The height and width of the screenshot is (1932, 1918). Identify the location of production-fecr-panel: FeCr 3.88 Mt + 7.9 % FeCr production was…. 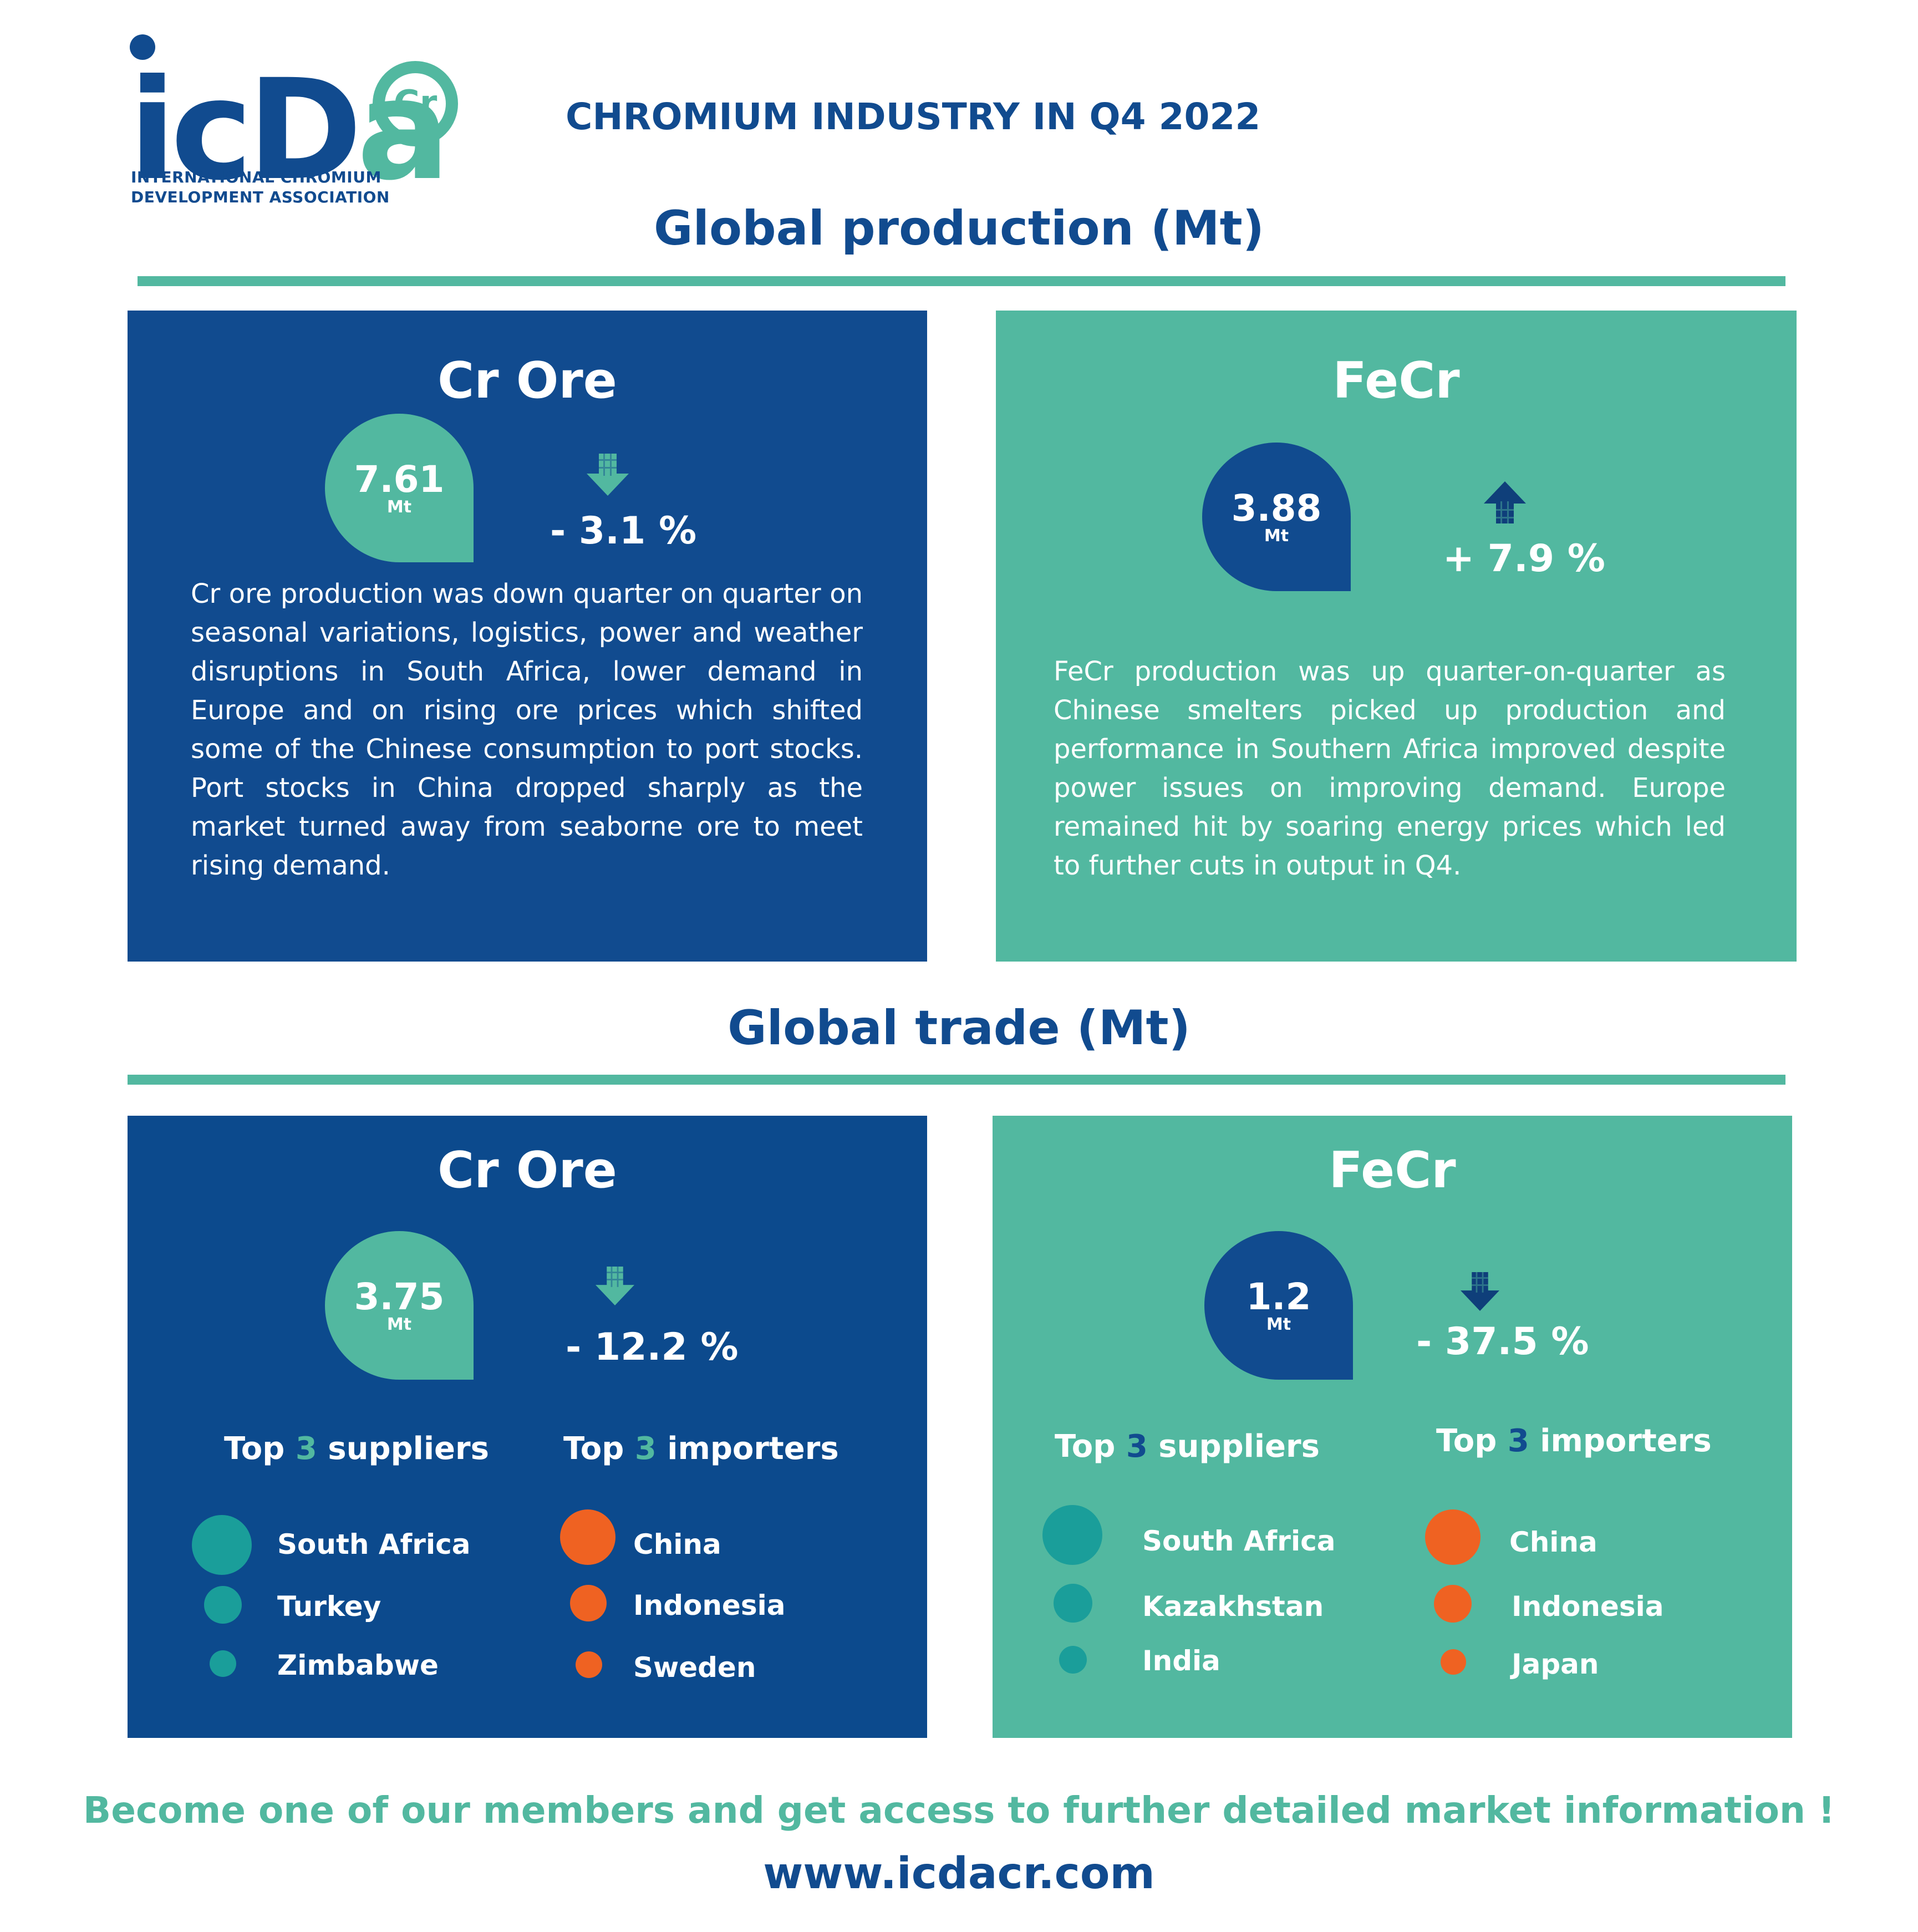
(1396, 636).